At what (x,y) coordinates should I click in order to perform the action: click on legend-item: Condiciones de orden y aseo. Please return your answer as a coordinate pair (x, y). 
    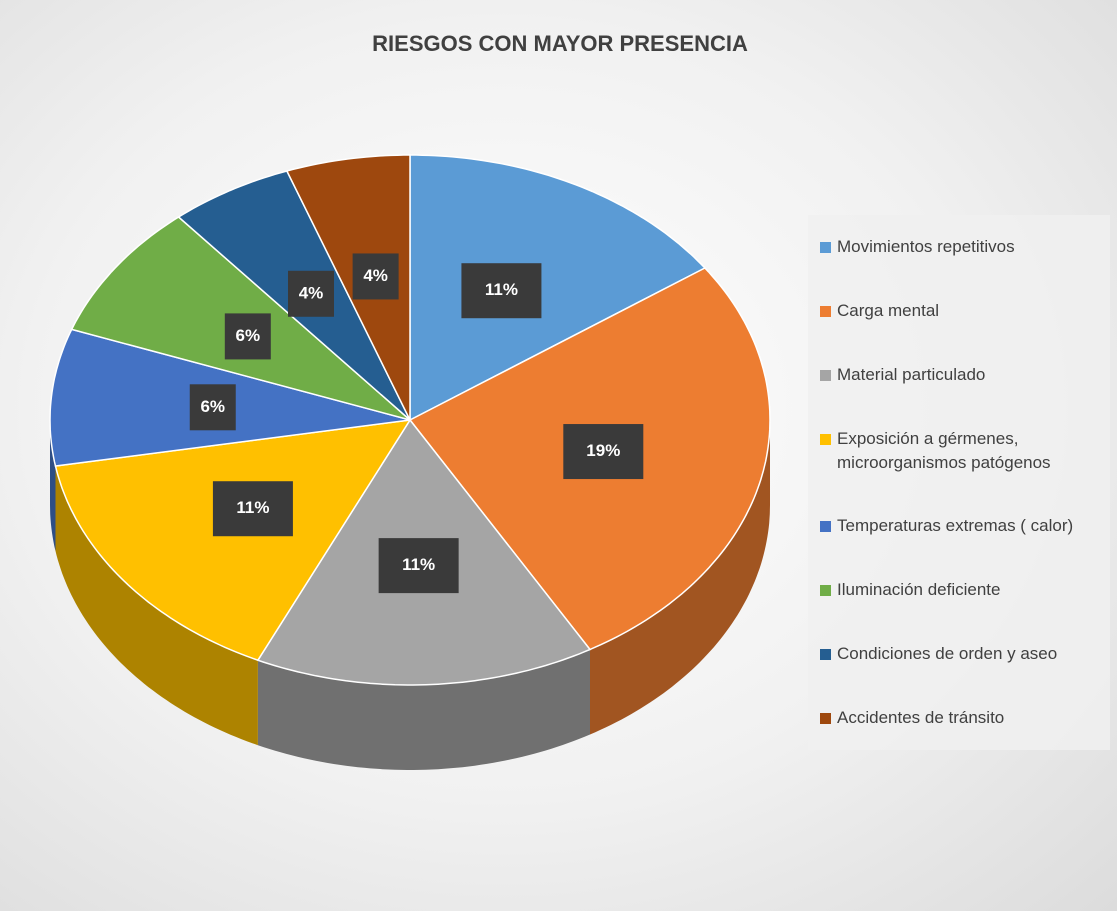
    Looking at the image, I should click on (965, 654).